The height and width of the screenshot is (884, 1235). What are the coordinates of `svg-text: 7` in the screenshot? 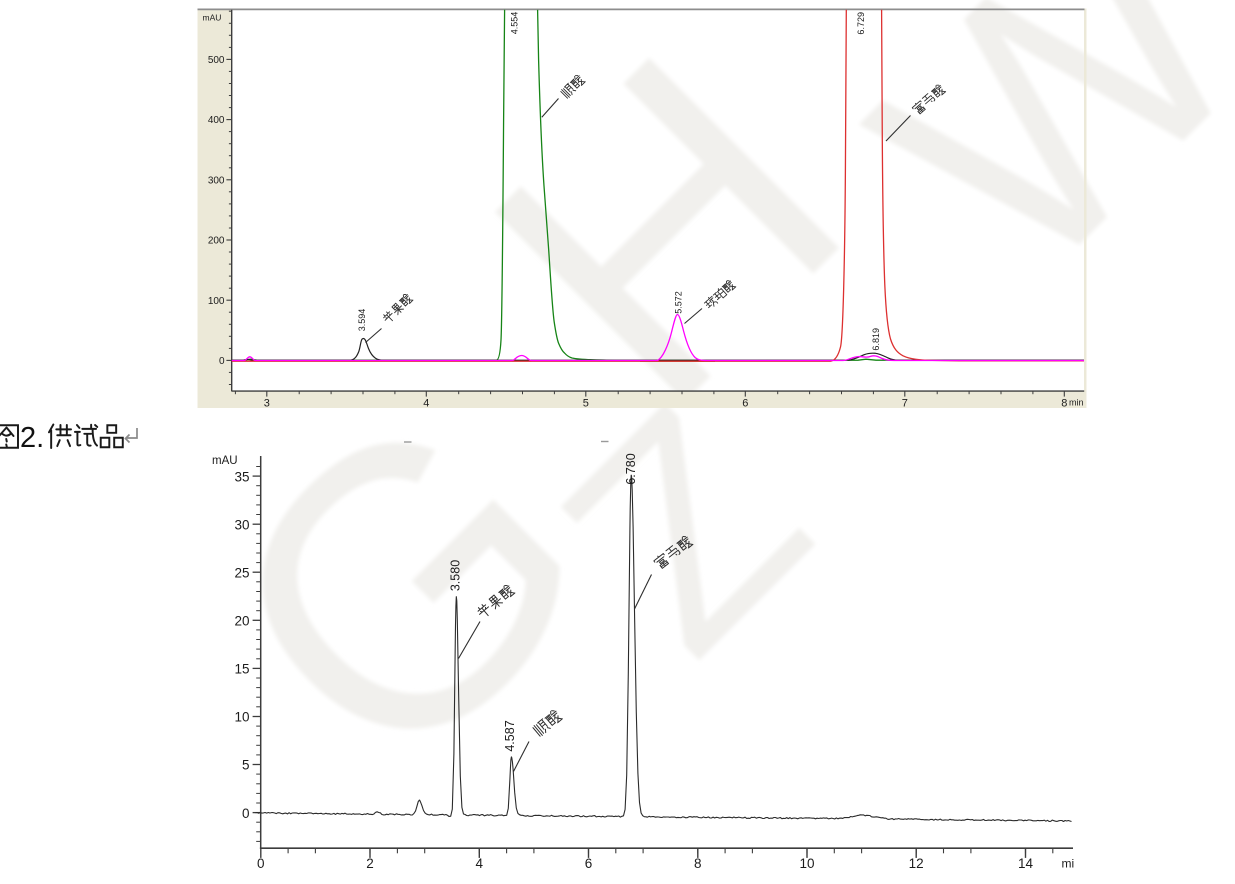 It's located at (905, 404).